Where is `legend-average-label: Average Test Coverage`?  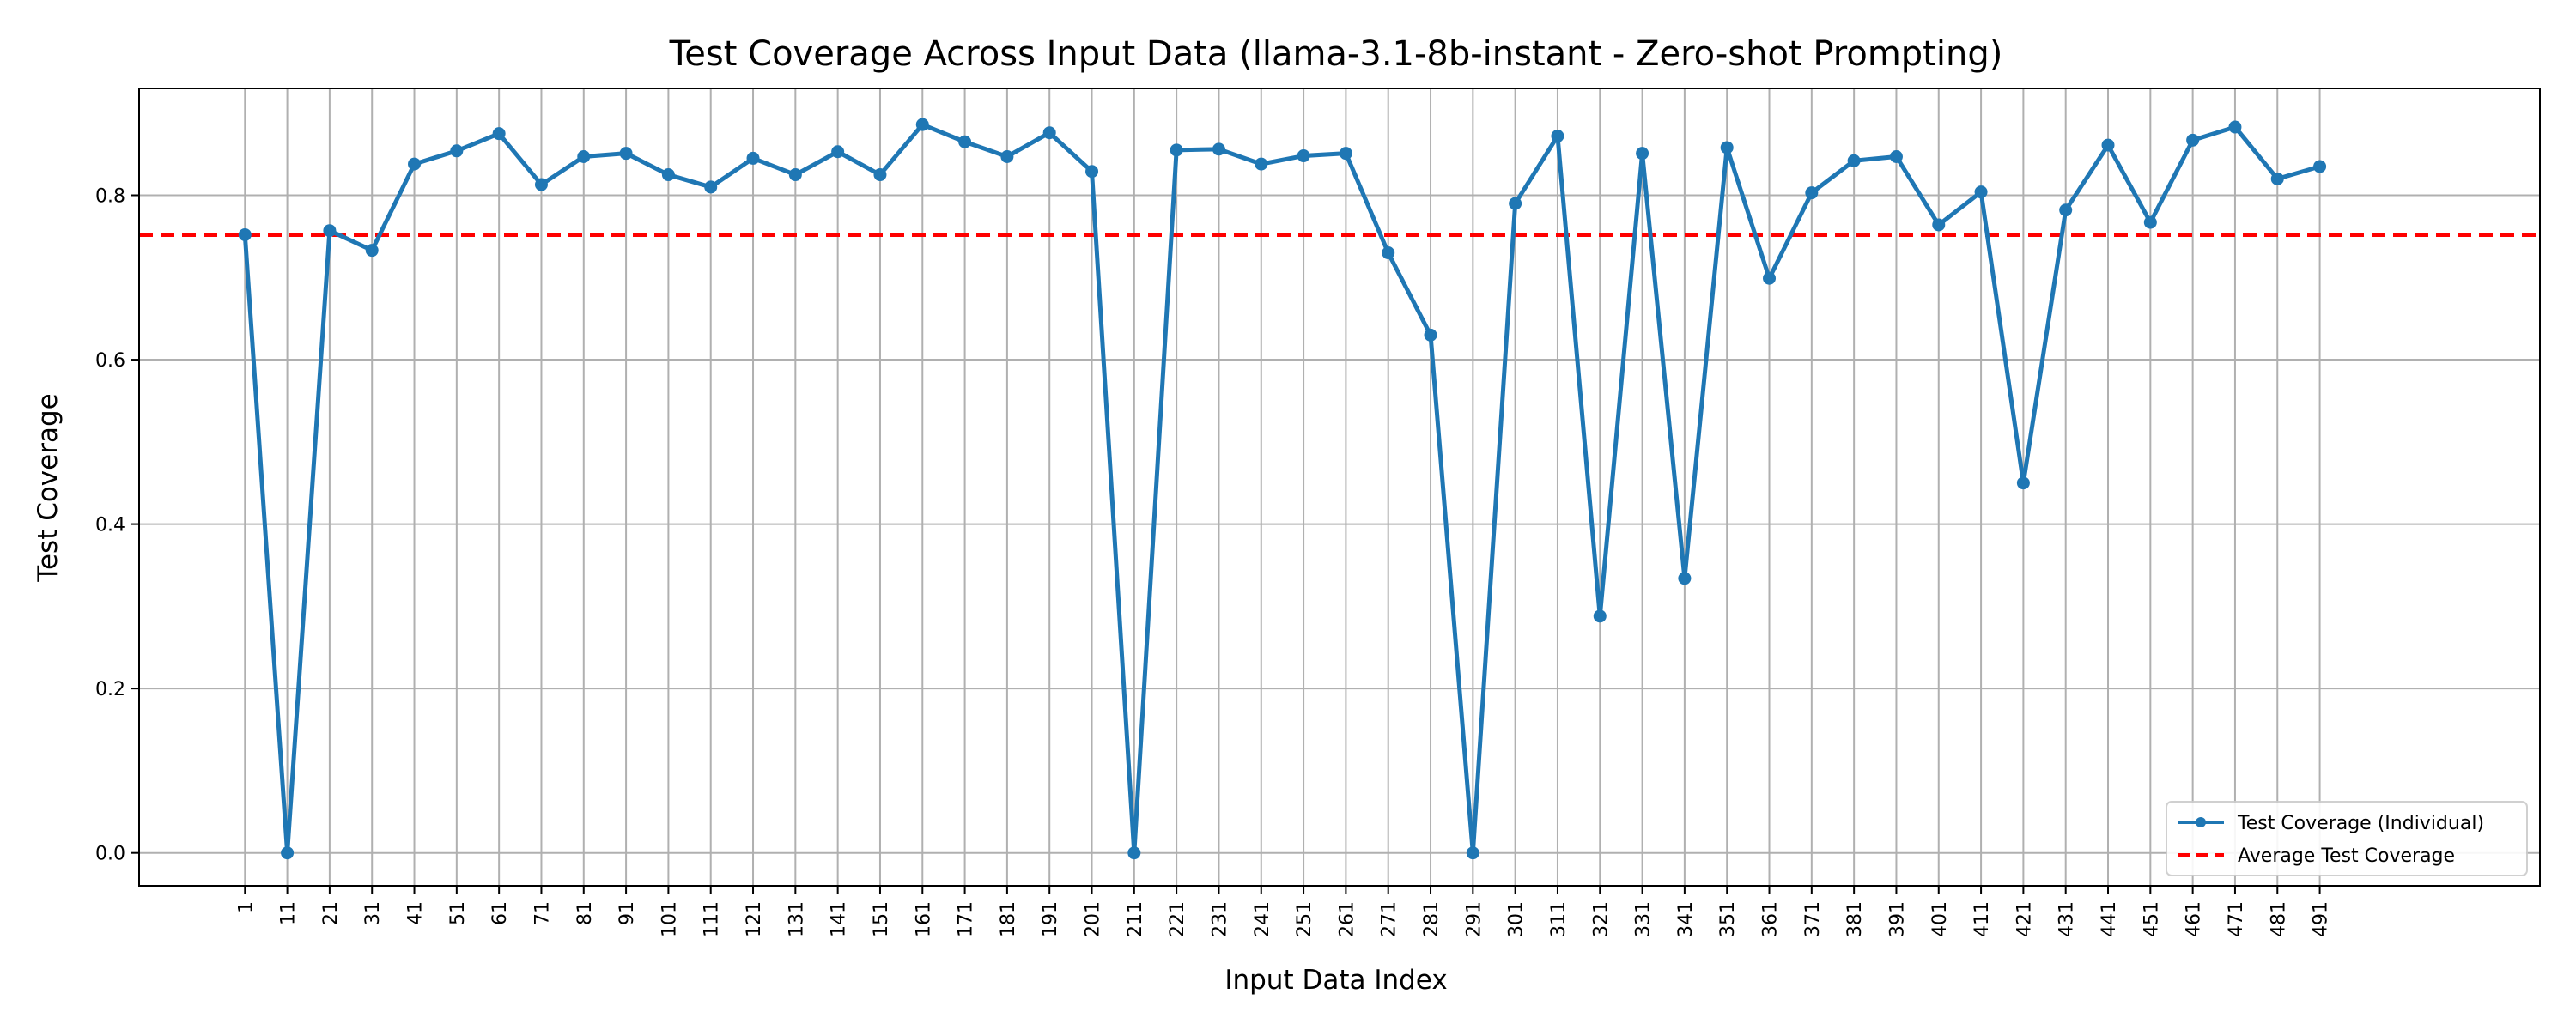
legend-average-label: Average Test Coverage is located at coordinates (2346, 856).